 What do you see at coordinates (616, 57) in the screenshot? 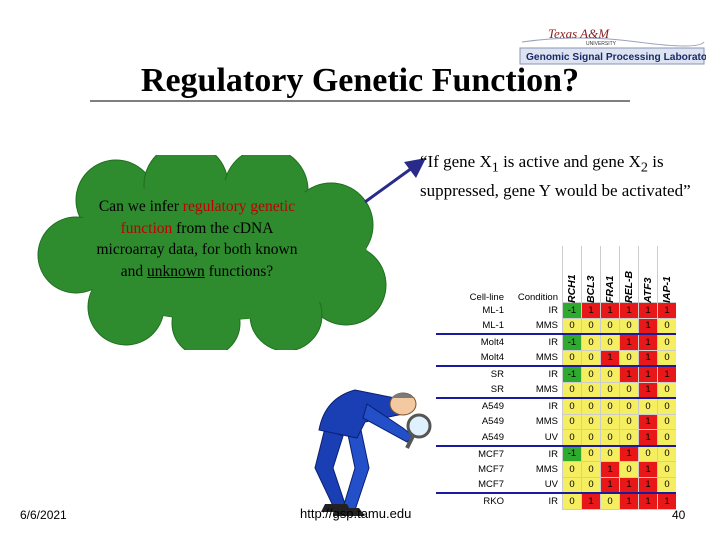
I see `logo-lab-name: Genomic Signal Processing Laboratory` at bounding box center [616, 57].